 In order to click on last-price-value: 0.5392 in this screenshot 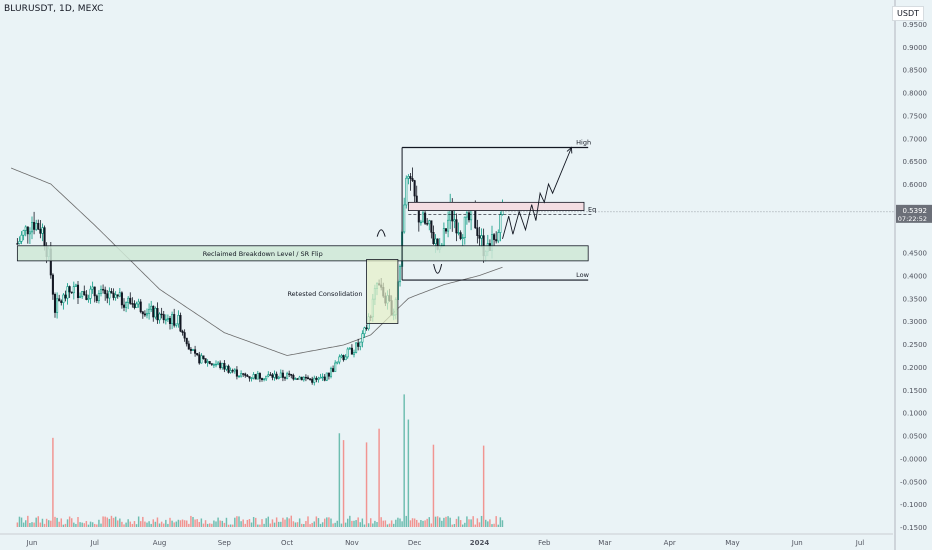, I will do `click(915, 211)`.